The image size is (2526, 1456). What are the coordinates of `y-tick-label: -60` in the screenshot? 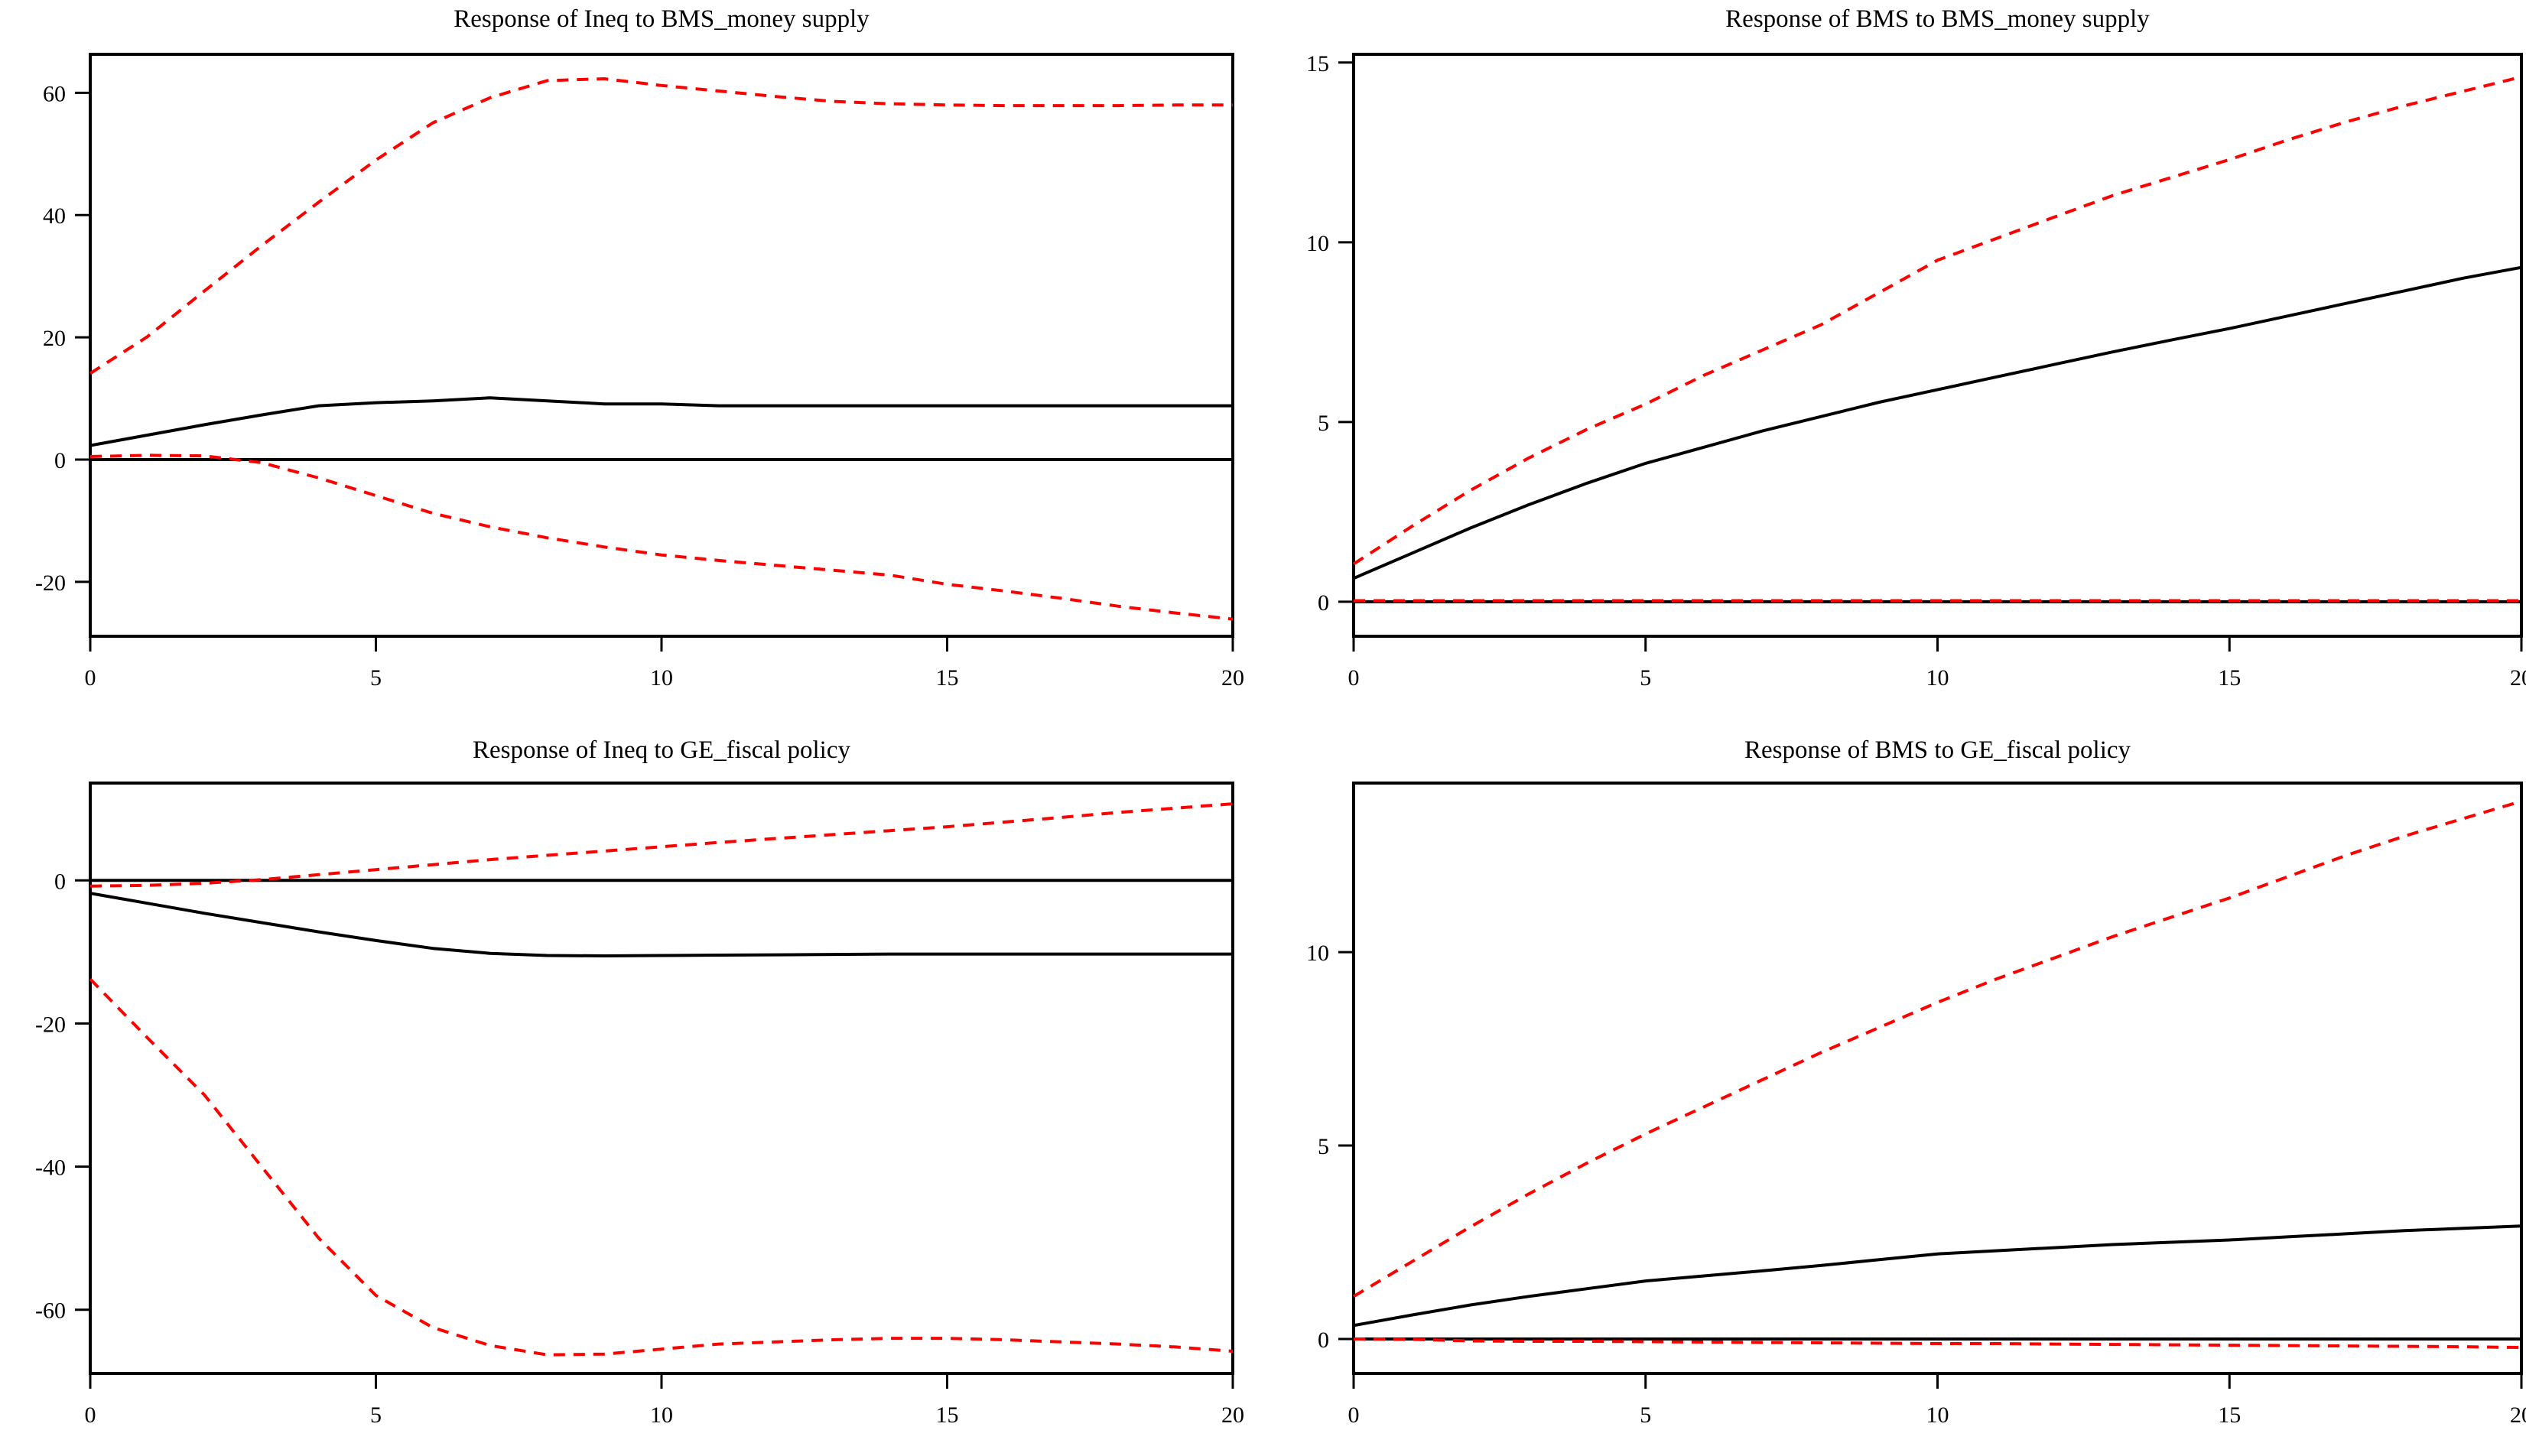 It's located at (50, 1311).